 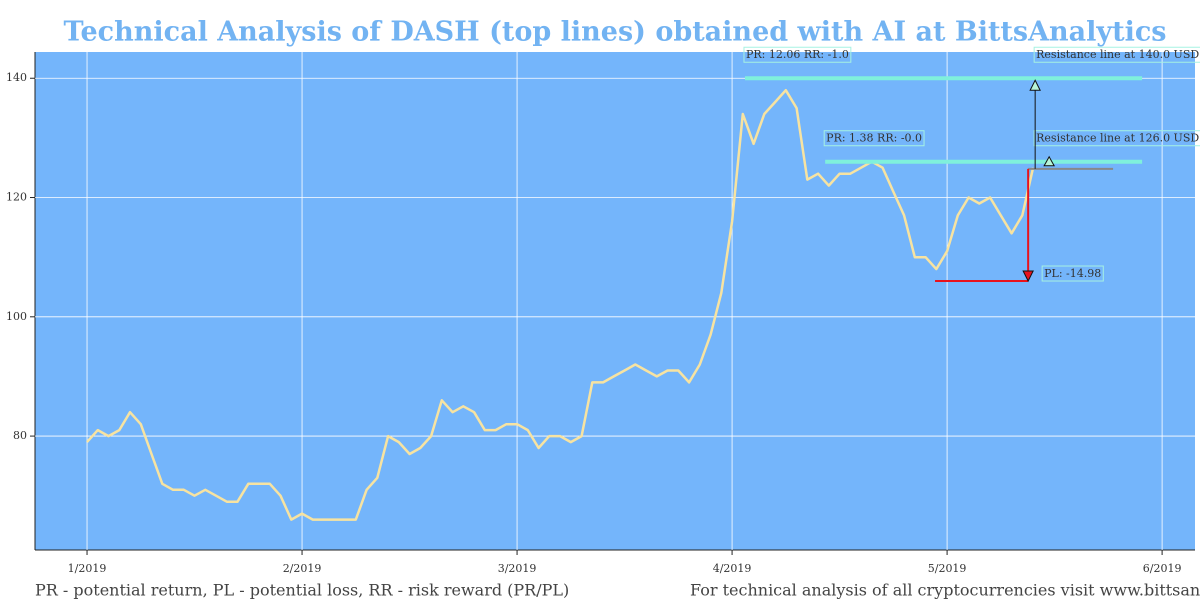 I want to click on pr-label: PR: 1.38 RR: -0.0, so click(x=874, y=138).